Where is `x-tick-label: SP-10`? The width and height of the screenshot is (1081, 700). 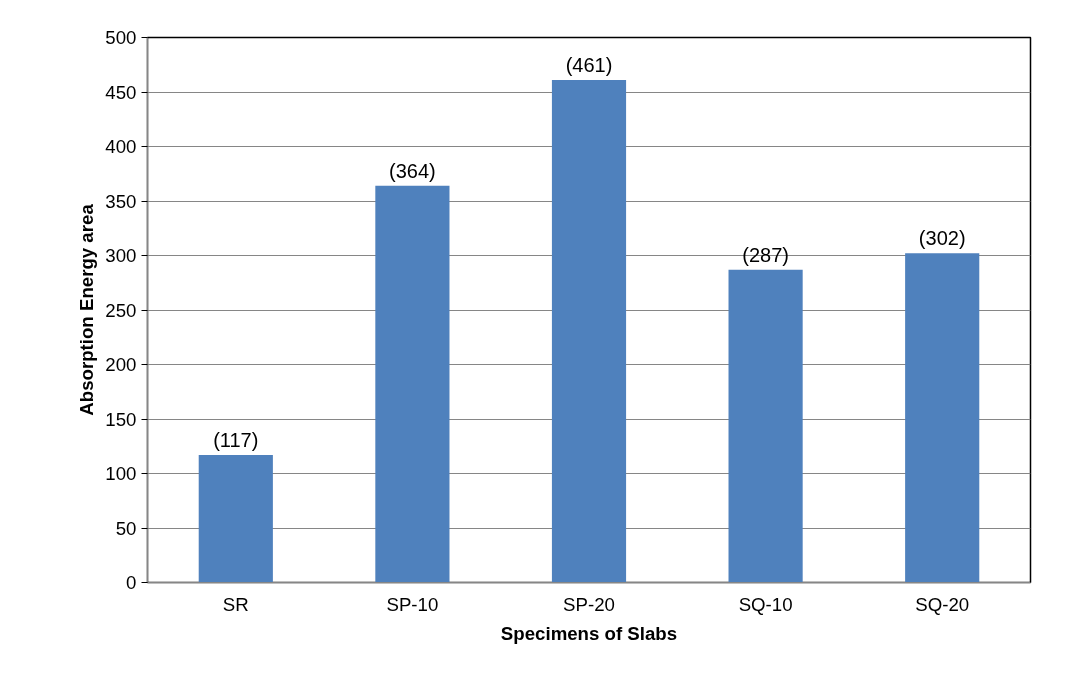
x-tick-label: SP-10 is located at coordinates (412, 604).